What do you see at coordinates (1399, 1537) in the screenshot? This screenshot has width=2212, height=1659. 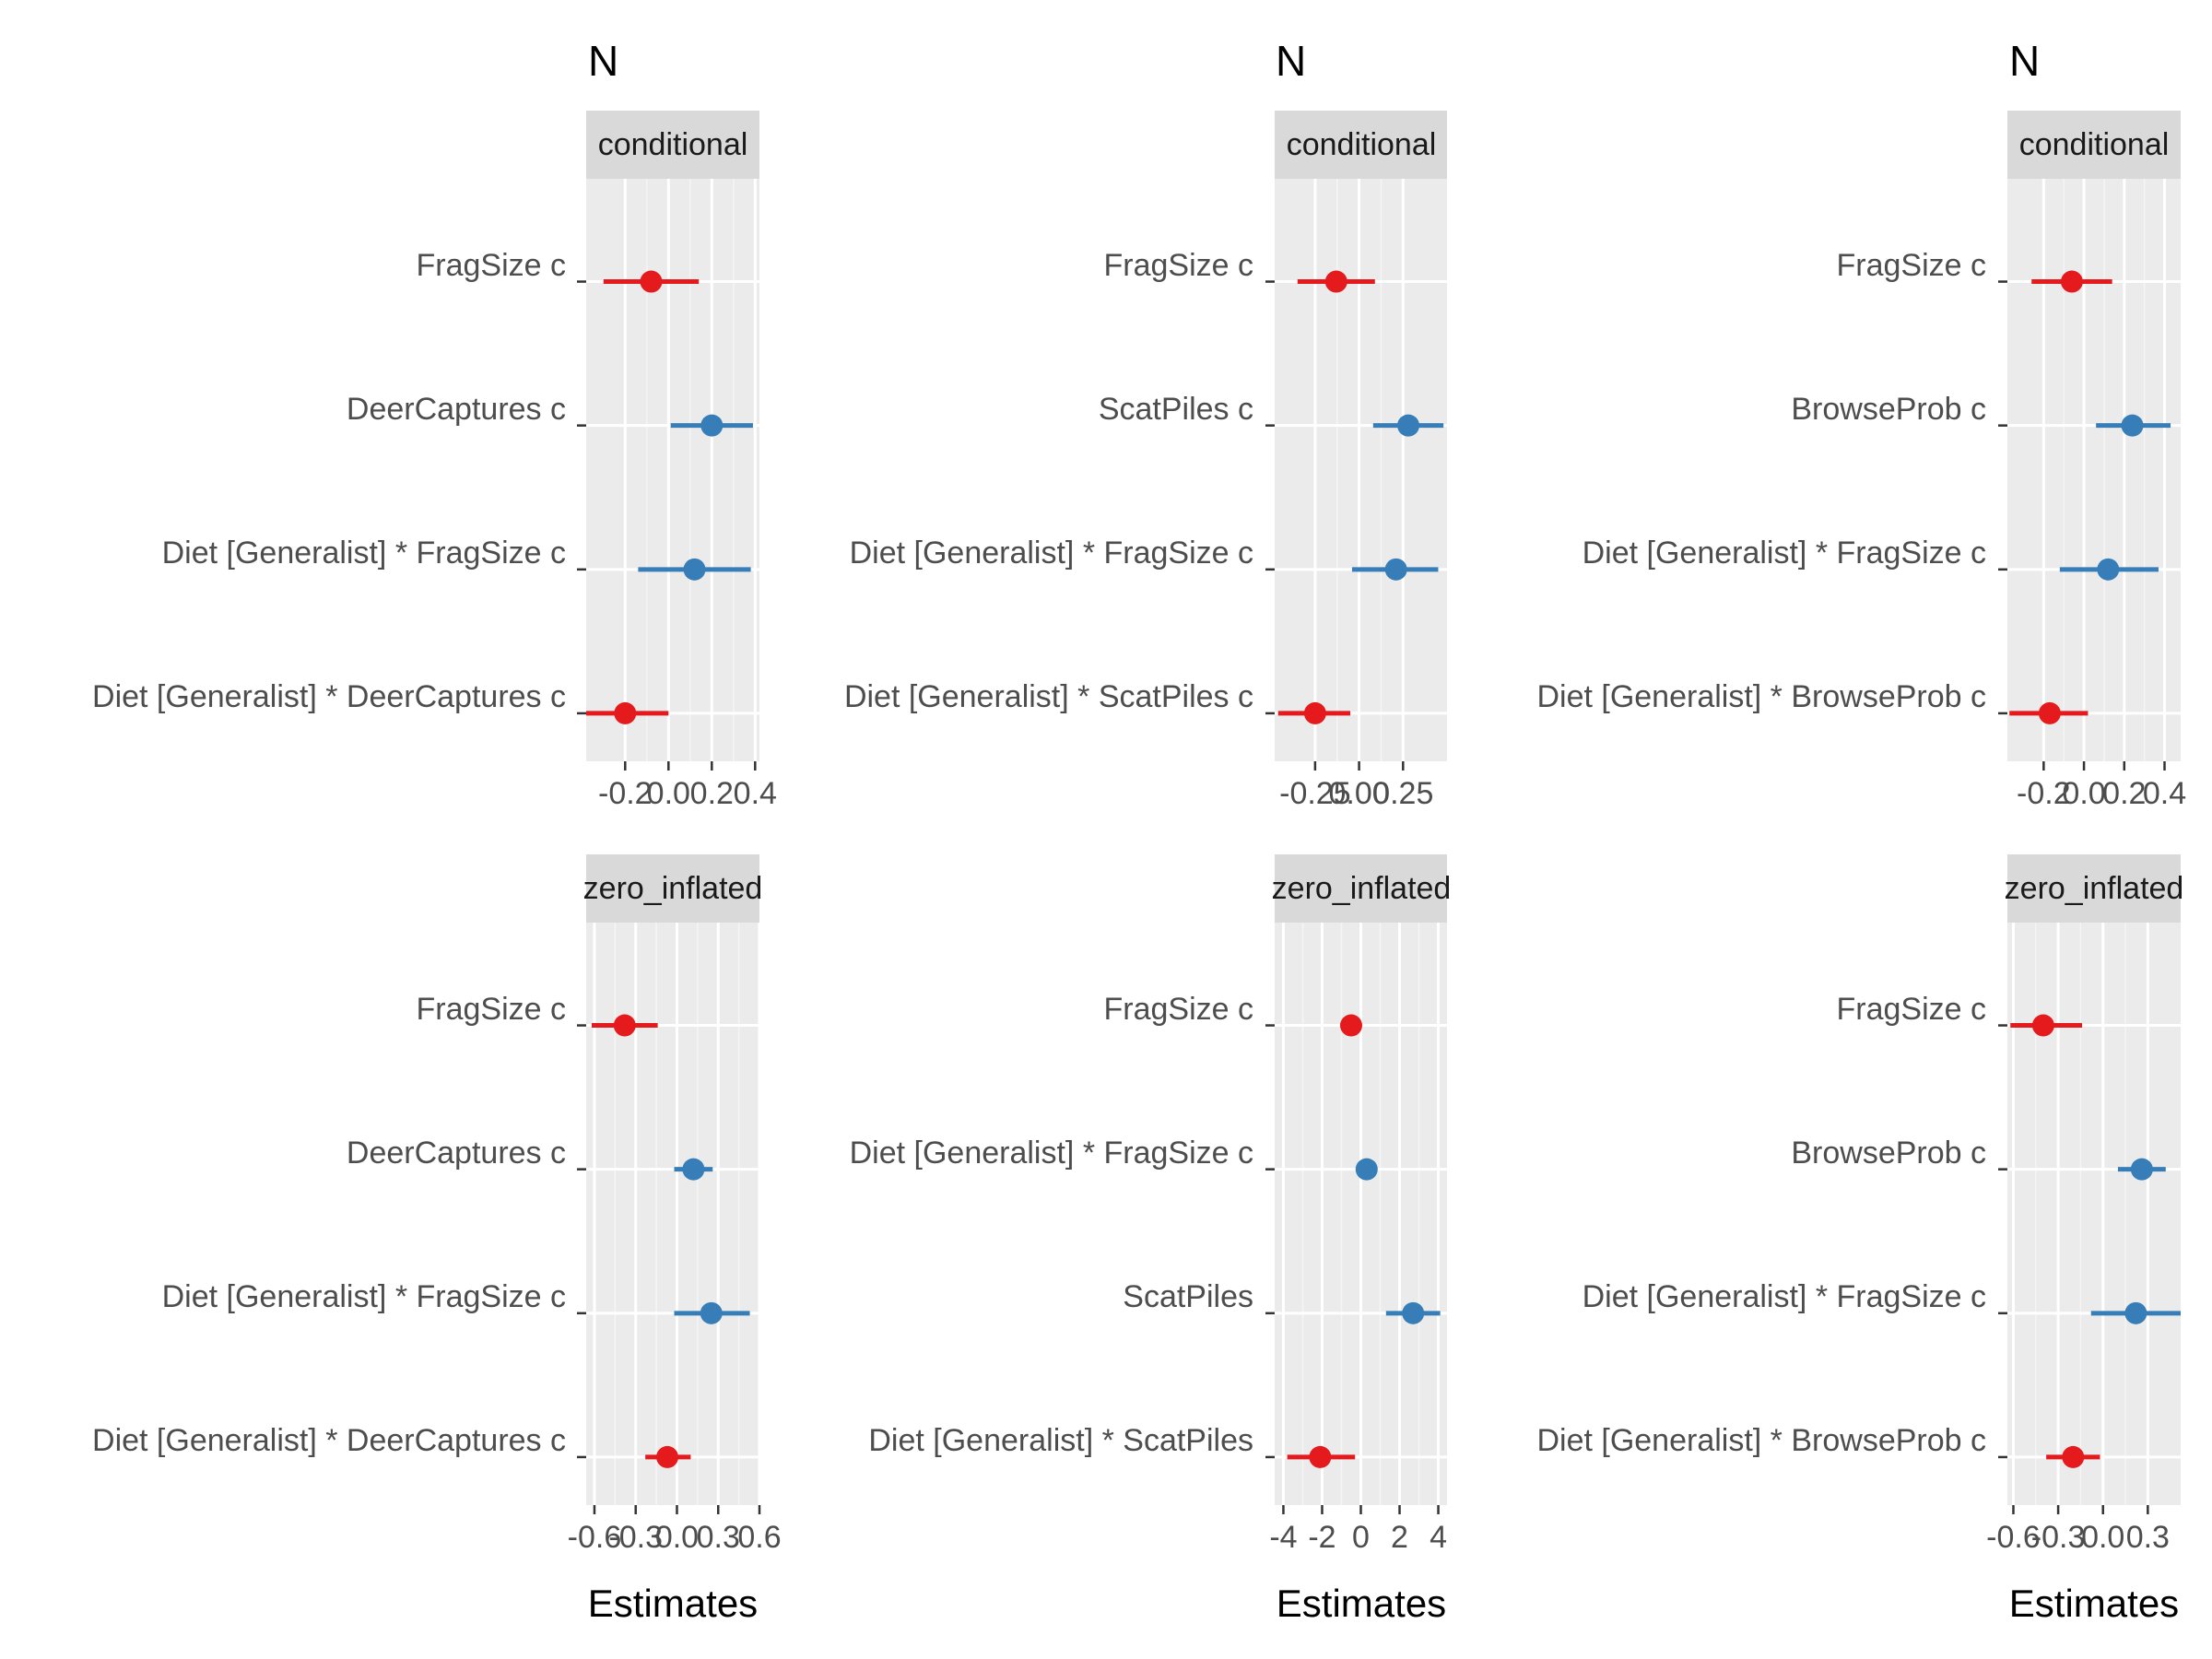 I see `x-tick-label: 2` at bounding box center [1399, 1537].